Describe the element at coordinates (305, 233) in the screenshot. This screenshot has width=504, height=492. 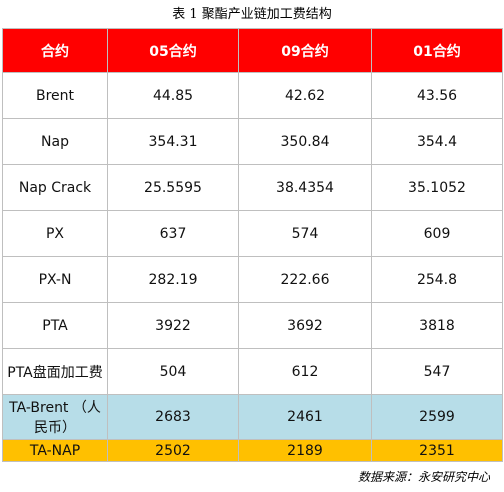
I see `value-cell: 574` at that location.